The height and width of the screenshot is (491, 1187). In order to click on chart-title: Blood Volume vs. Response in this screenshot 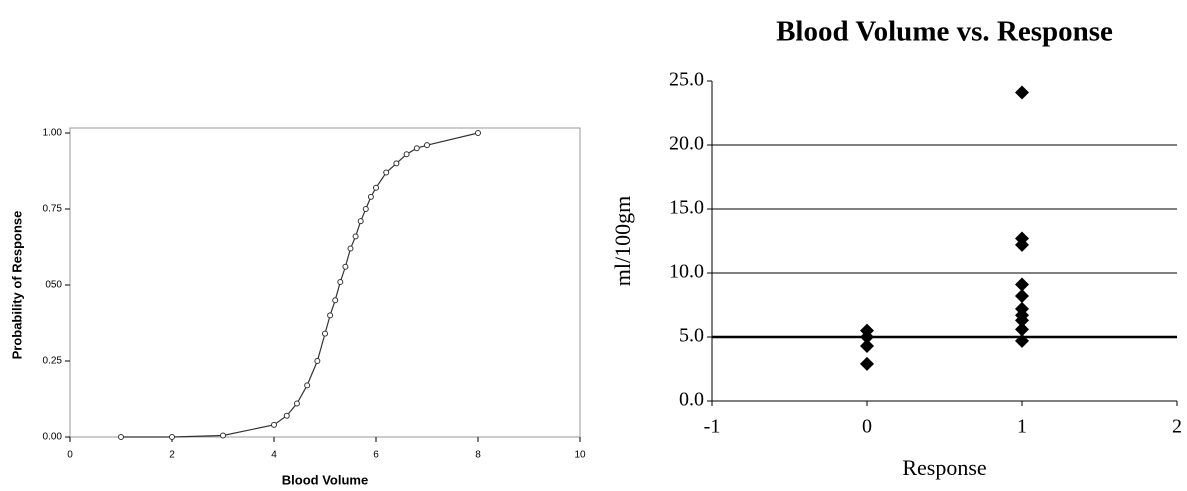, I will do `click(944, 32)`.